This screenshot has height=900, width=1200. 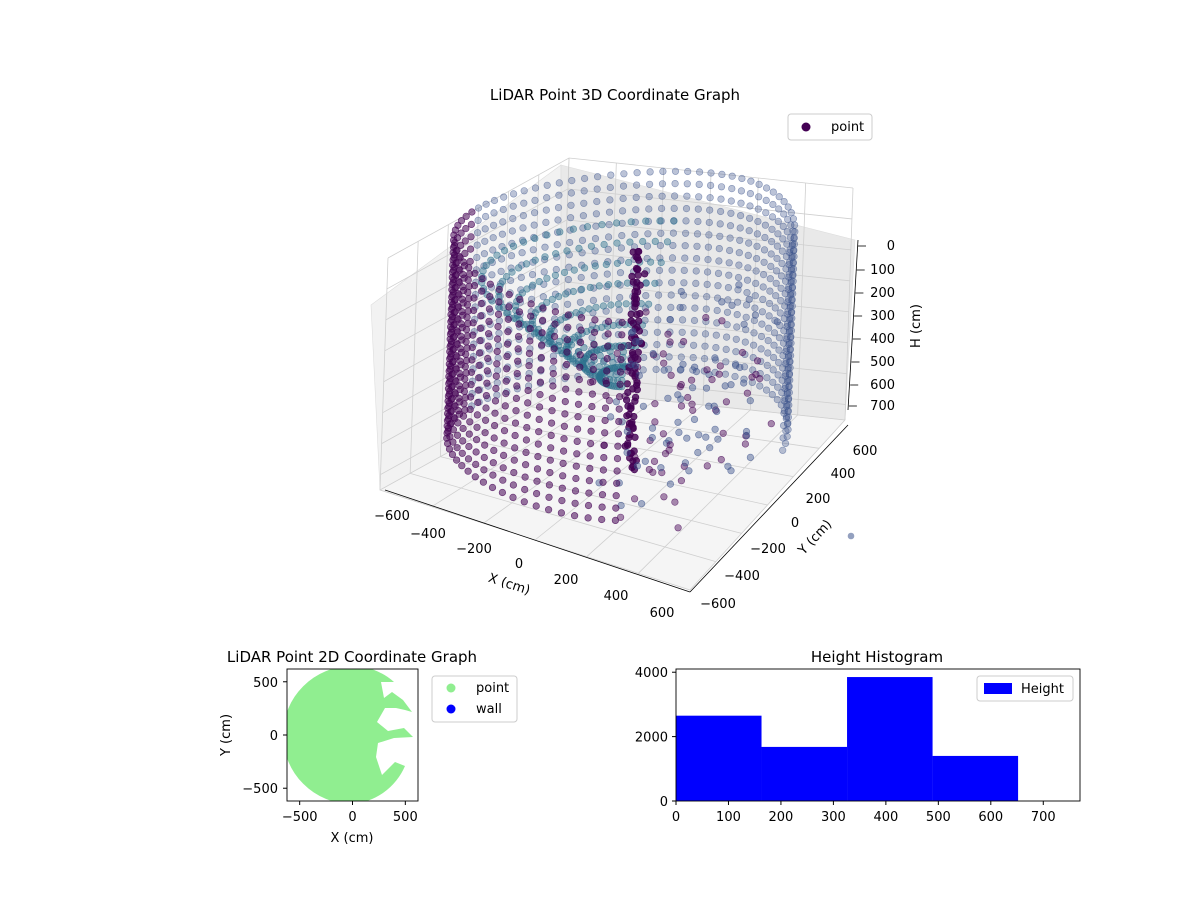 I want to click on histogram-bar, so click(x=975, y=778).